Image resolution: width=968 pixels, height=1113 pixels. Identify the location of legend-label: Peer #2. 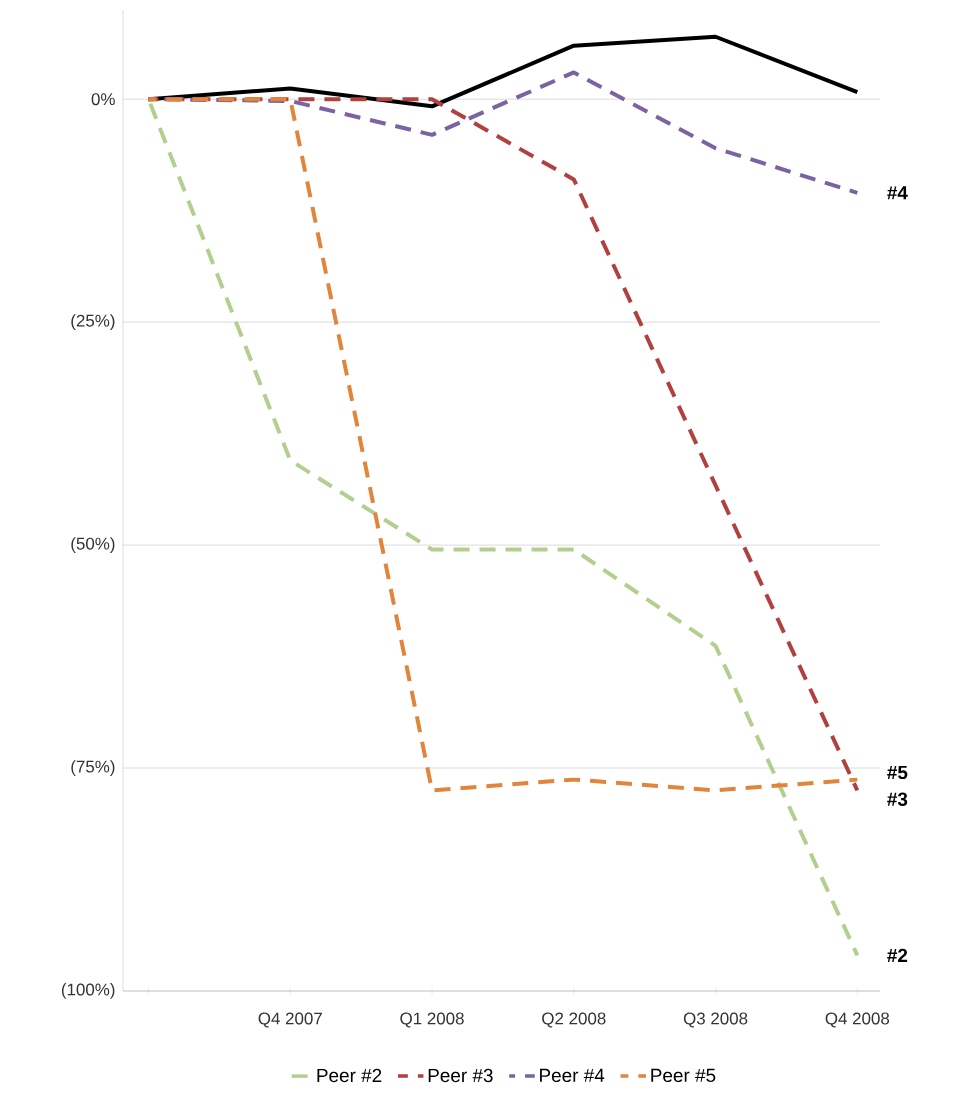
(349, 1075).